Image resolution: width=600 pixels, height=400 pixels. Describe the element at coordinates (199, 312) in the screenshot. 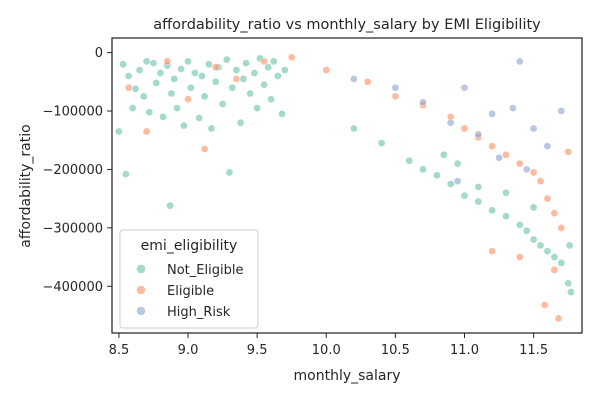

I see `legend-label: High_Risk` at that location.